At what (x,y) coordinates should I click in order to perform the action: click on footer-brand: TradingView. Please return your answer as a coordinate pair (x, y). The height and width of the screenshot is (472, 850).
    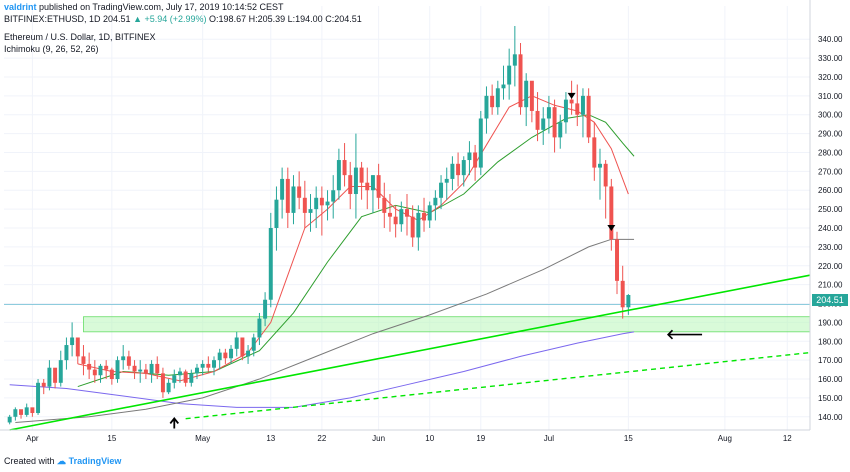
    Looking at the image, I should click on (95, 461).